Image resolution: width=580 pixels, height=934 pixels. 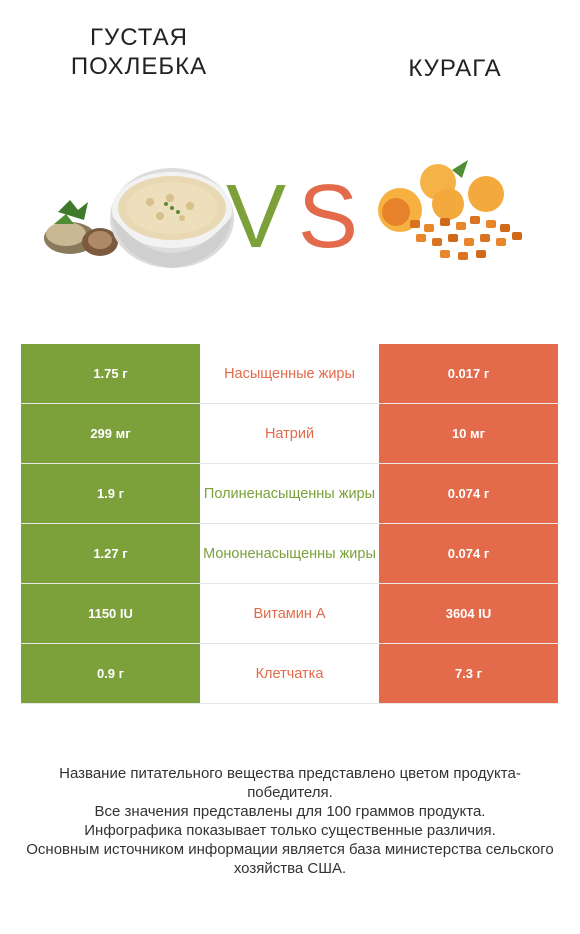 What do you see at coordinates (110, 373) in the screenshot?
I see `left-value: 1.75 г` at bounding box center [110, 373].